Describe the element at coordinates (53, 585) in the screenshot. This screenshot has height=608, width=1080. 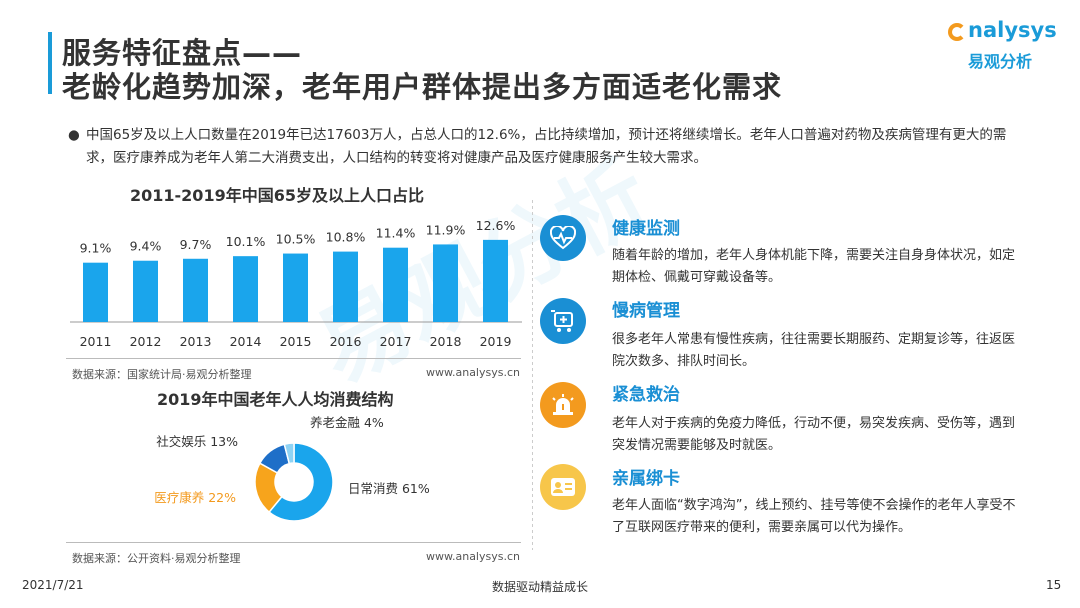
I see `footer-date: 2021/7/21` at that location.